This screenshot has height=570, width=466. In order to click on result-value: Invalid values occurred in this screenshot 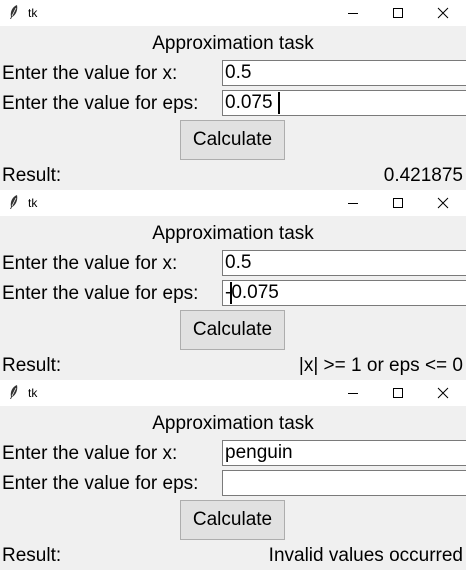, I will do `click(365, 555)`.